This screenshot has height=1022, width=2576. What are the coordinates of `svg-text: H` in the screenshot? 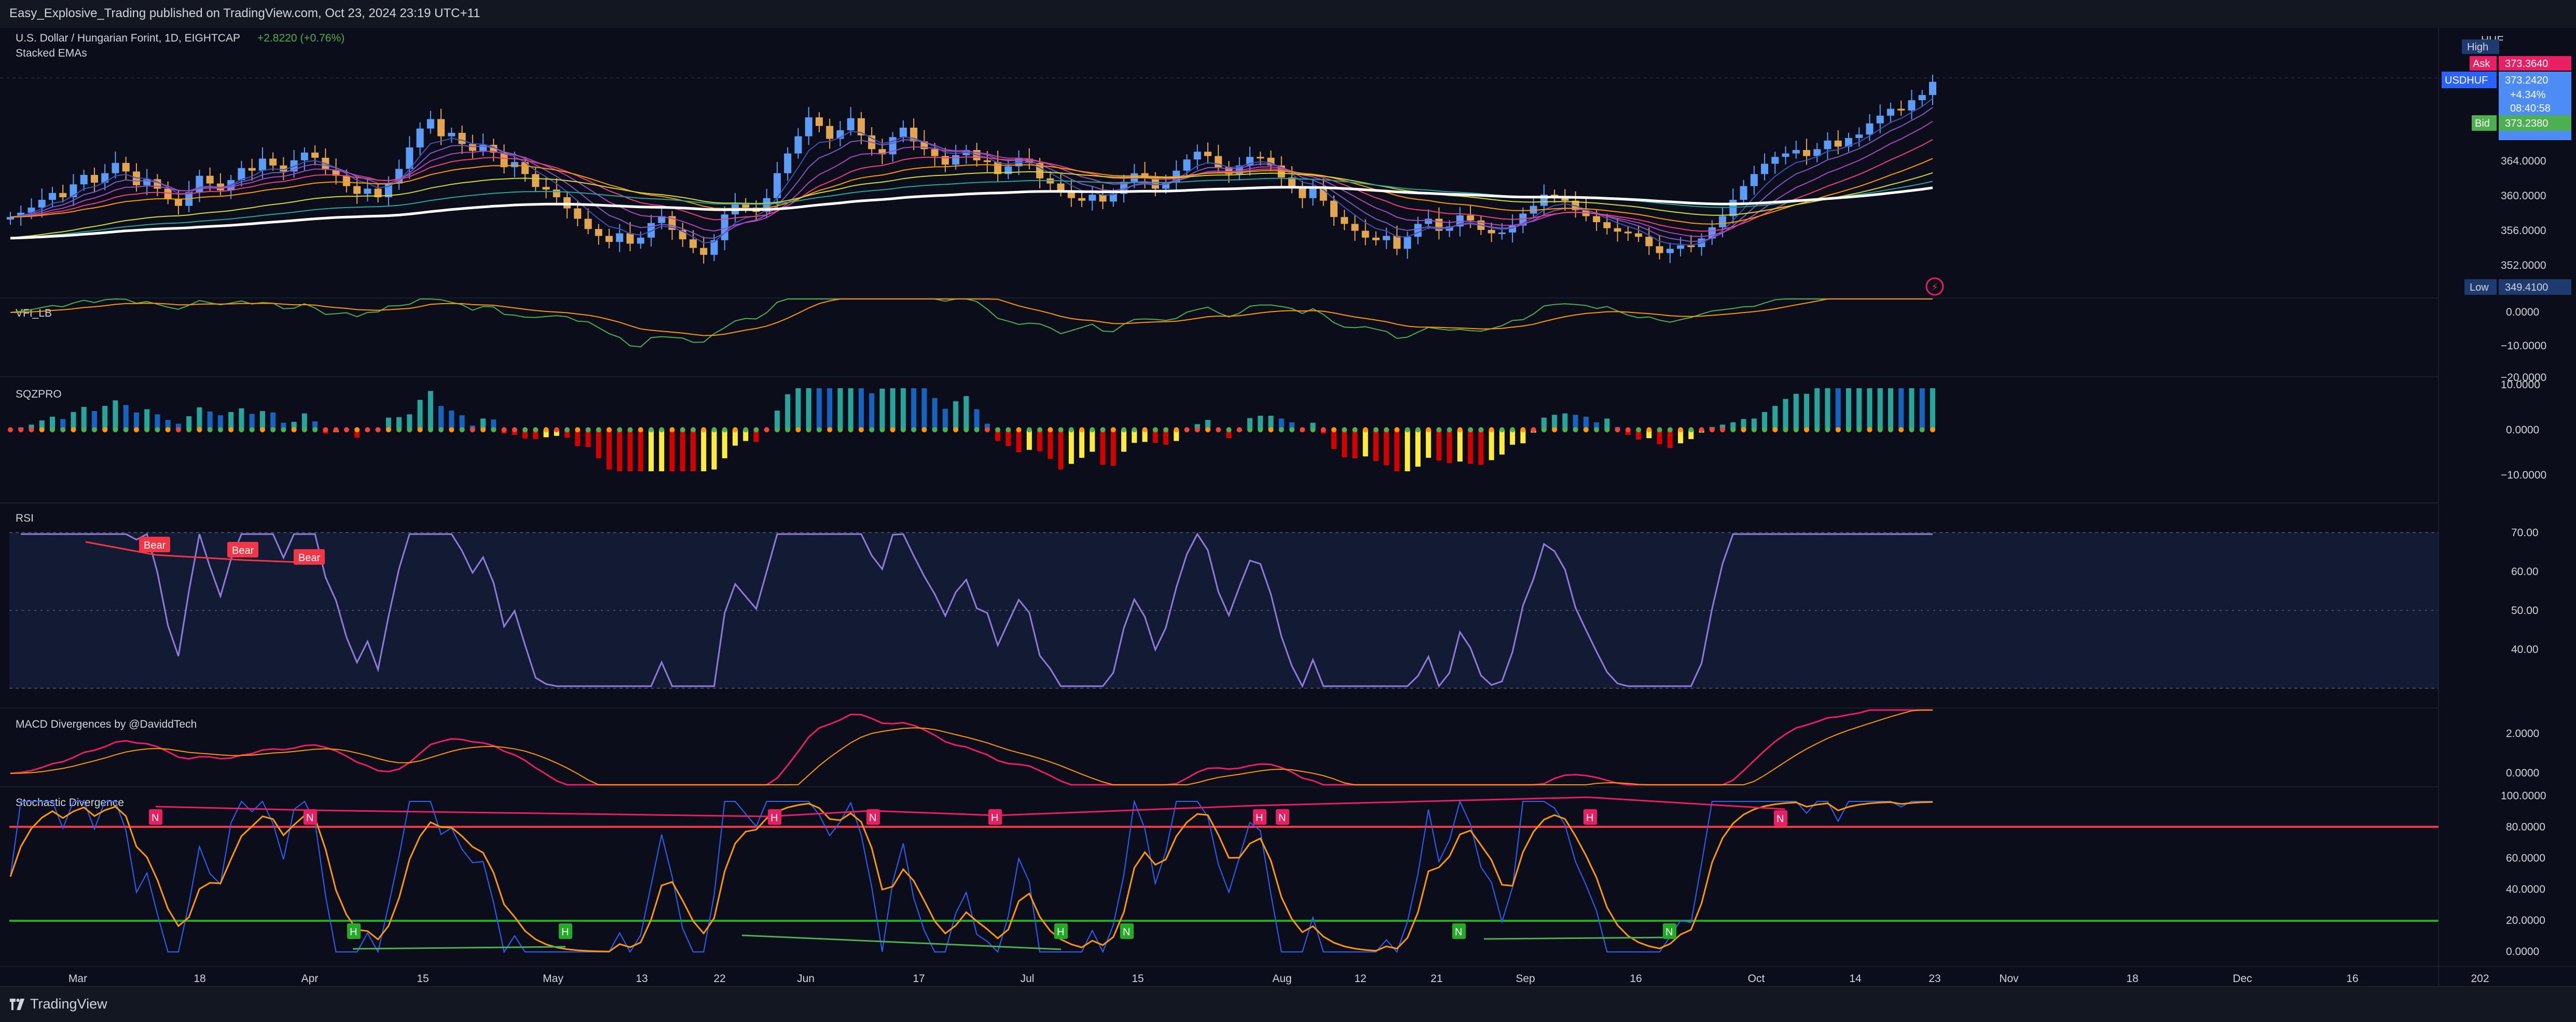 It's located at (1060, 932).